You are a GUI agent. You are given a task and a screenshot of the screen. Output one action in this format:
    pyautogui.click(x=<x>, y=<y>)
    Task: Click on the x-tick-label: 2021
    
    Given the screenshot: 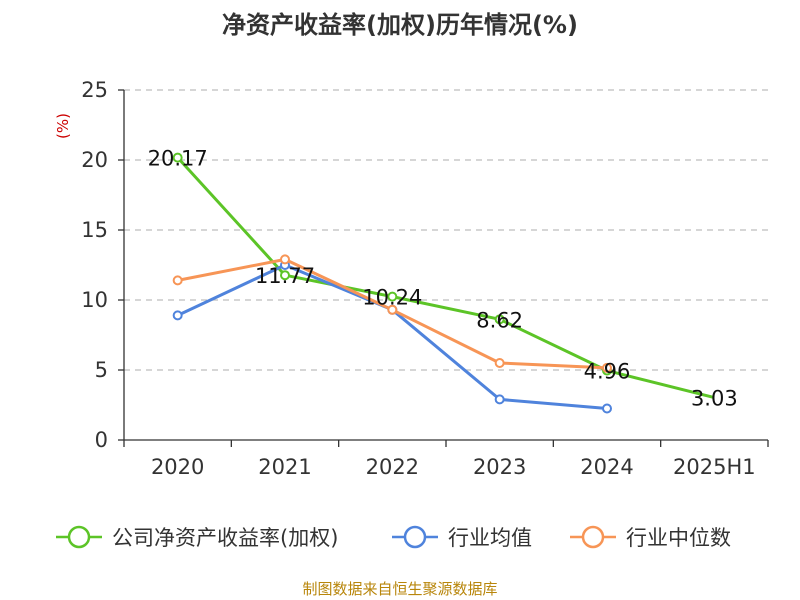 What is the action you would take?
    pyautogui.click(x=284, y=467)
    